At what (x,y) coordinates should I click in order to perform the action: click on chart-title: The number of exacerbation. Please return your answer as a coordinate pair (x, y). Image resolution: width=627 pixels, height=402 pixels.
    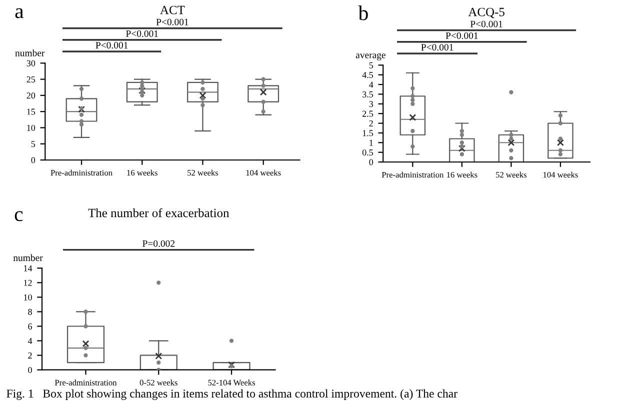
    Looking at the image, I should click on (159, 213).